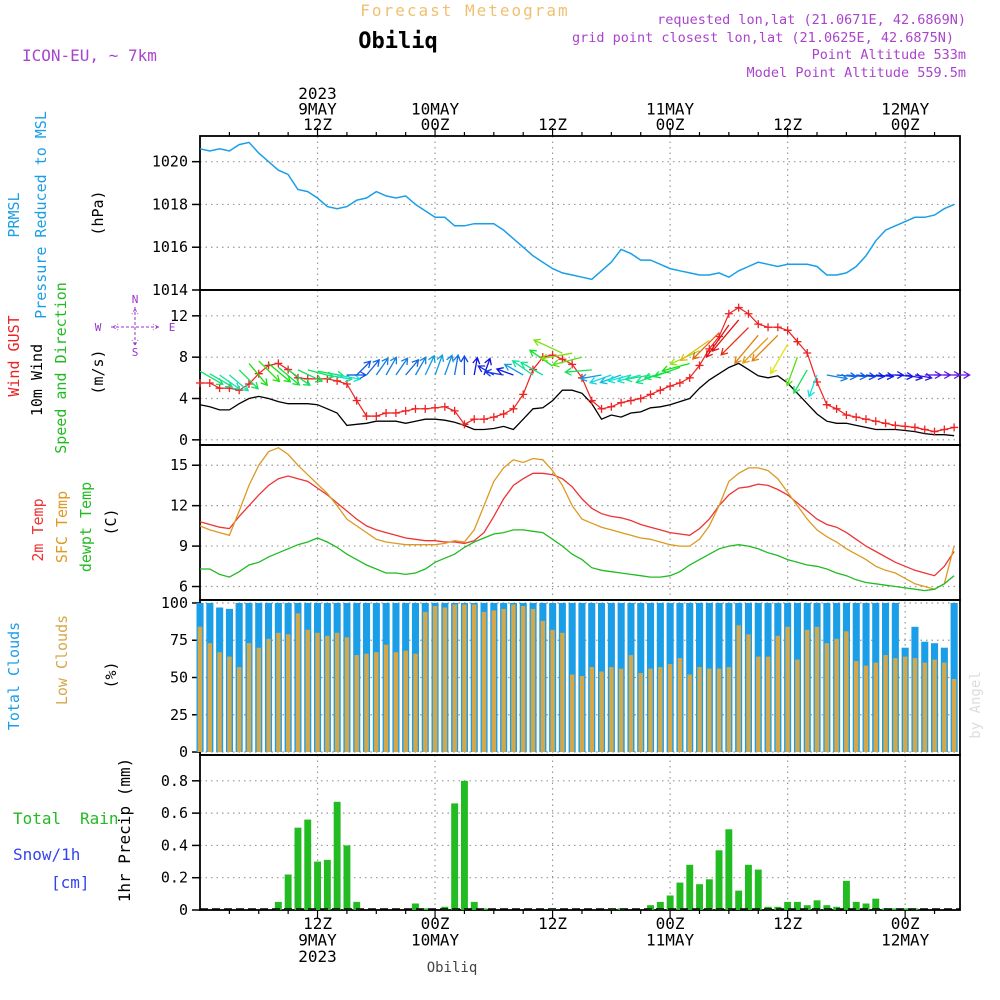 This screenshot has height=1000, width=1000. What do you see at coordinates (452, 968) in the screenshot?
I see `footer-station: Obiliq` at bounding box center [452, 968].